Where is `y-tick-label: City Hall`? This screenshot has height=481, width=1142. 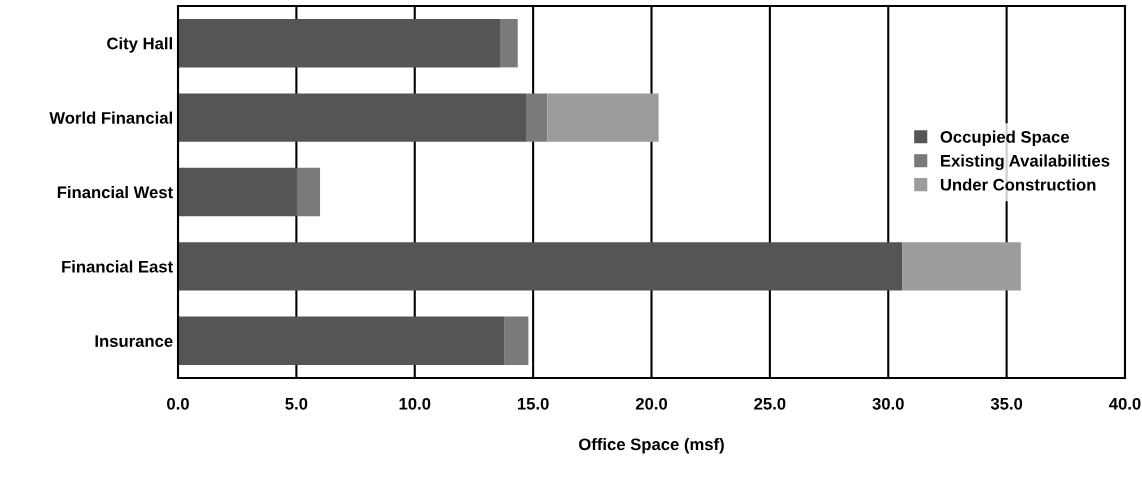 y-tick-label: City Hall is located at coordinates (139, 45).